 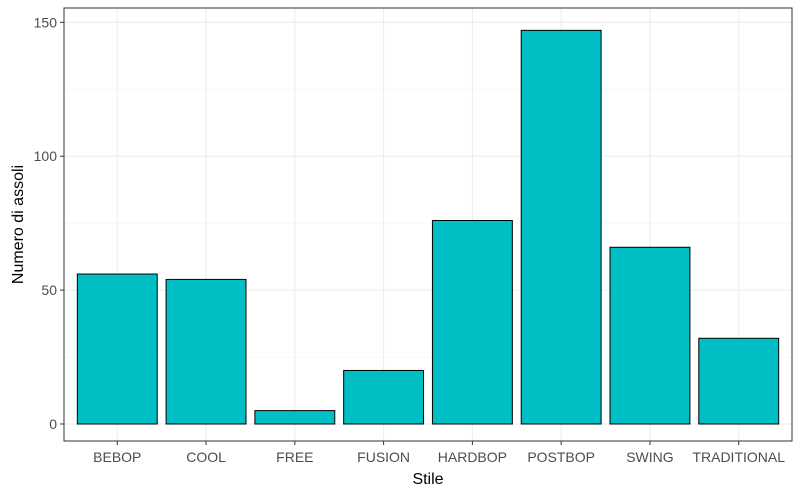 I want to click on y-axis-ticks: 0 50 100 150, so click(x=49, y=223).